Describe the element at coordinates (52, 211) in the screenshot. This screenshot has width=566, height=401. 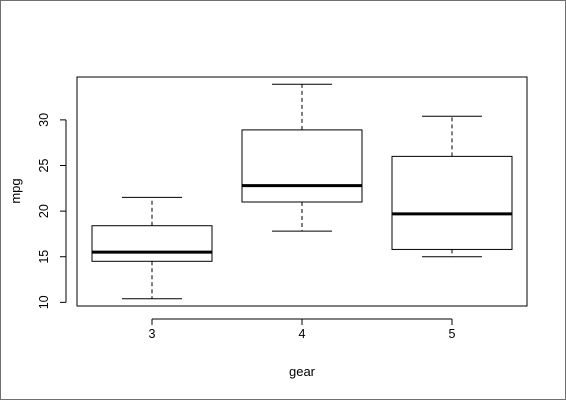
I see `y-axis: 10 15 20 25 30` at that location.